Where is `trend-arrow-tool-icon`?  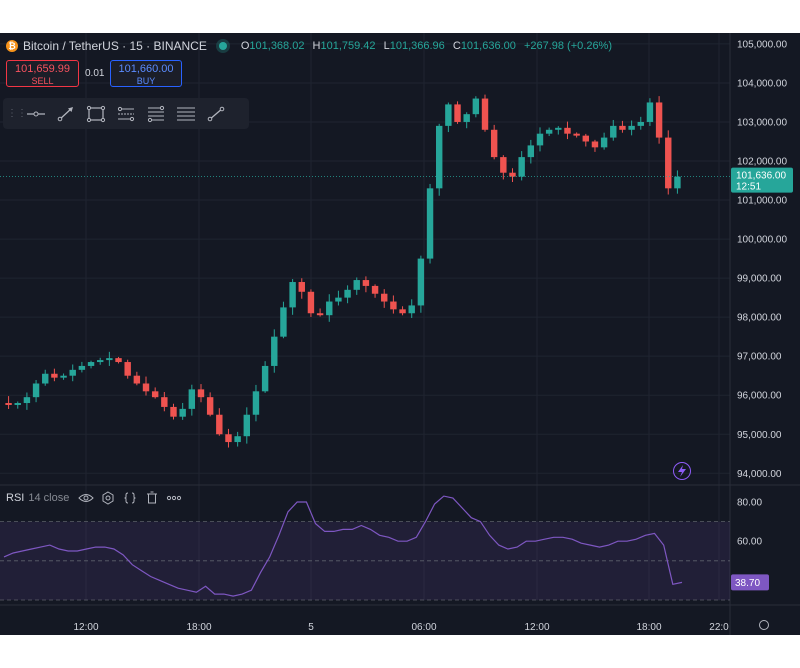
trend-arrow-tool-icon is located at coordinates (66, 114).